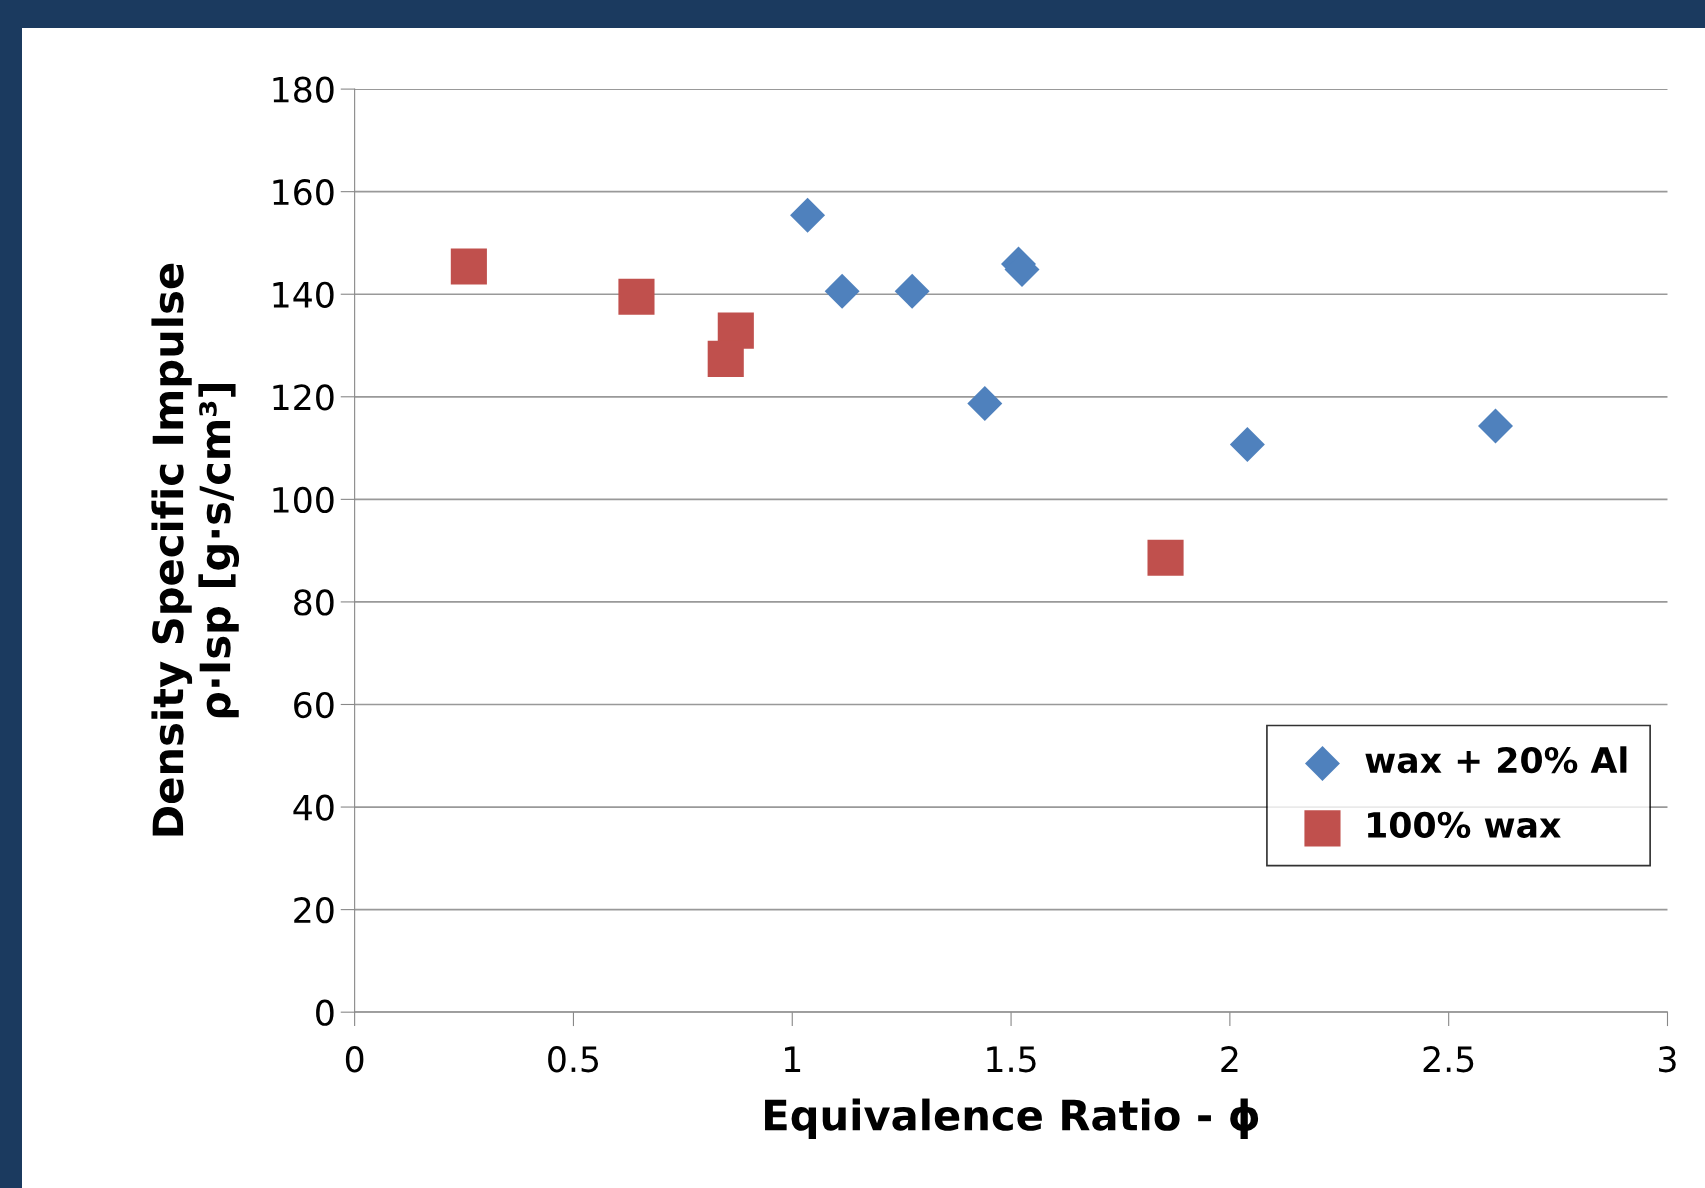 This screenshot has height=1188, width=1705. What do you see at coordinates (1011, 1059) in the screenshot?
I see `x-tick-label: 1.5` at bounding box center [1011, 1059].